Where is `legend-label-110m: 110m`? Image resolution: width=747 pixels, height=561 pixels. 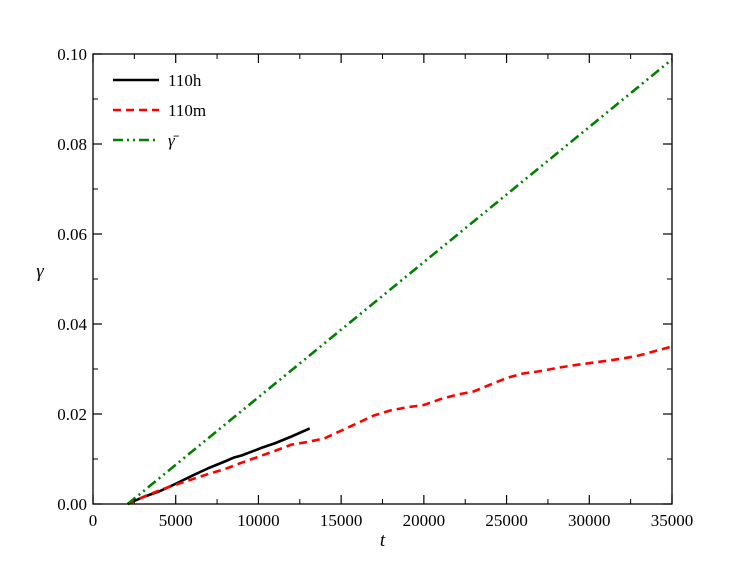
legend-label-110m: 110m is located at coordinates (187, 110).